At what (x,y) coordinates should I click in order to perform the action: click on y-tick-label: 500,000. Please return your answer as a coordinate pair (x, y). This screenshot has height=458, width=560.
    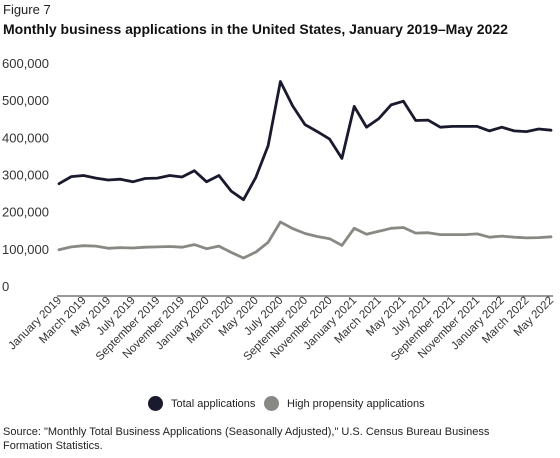
    Looking at the image, I should click on (25, 100).